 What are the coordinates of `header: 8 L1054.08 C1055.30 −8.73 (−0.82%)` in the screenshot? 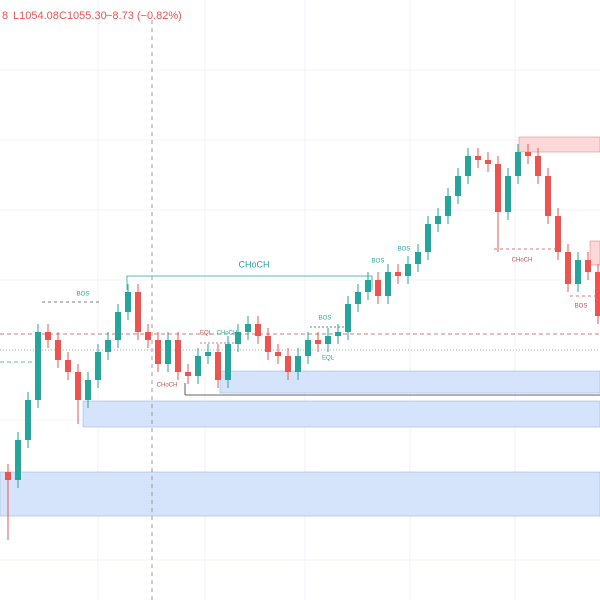 It's located at (92, 16).